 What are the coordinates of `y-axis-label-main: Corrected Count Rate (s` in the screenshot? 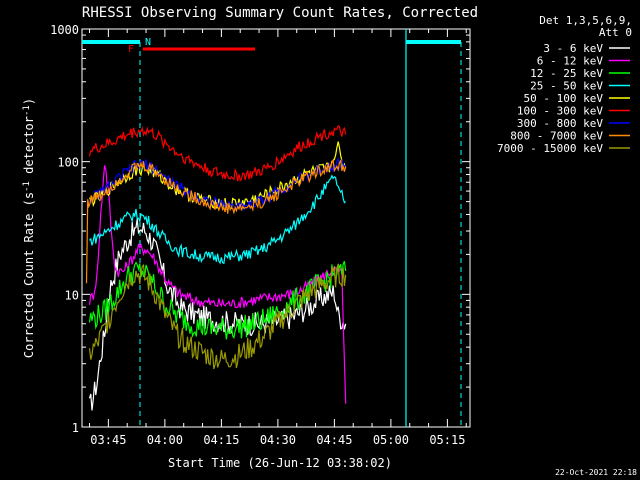 It's located at (29, 275).